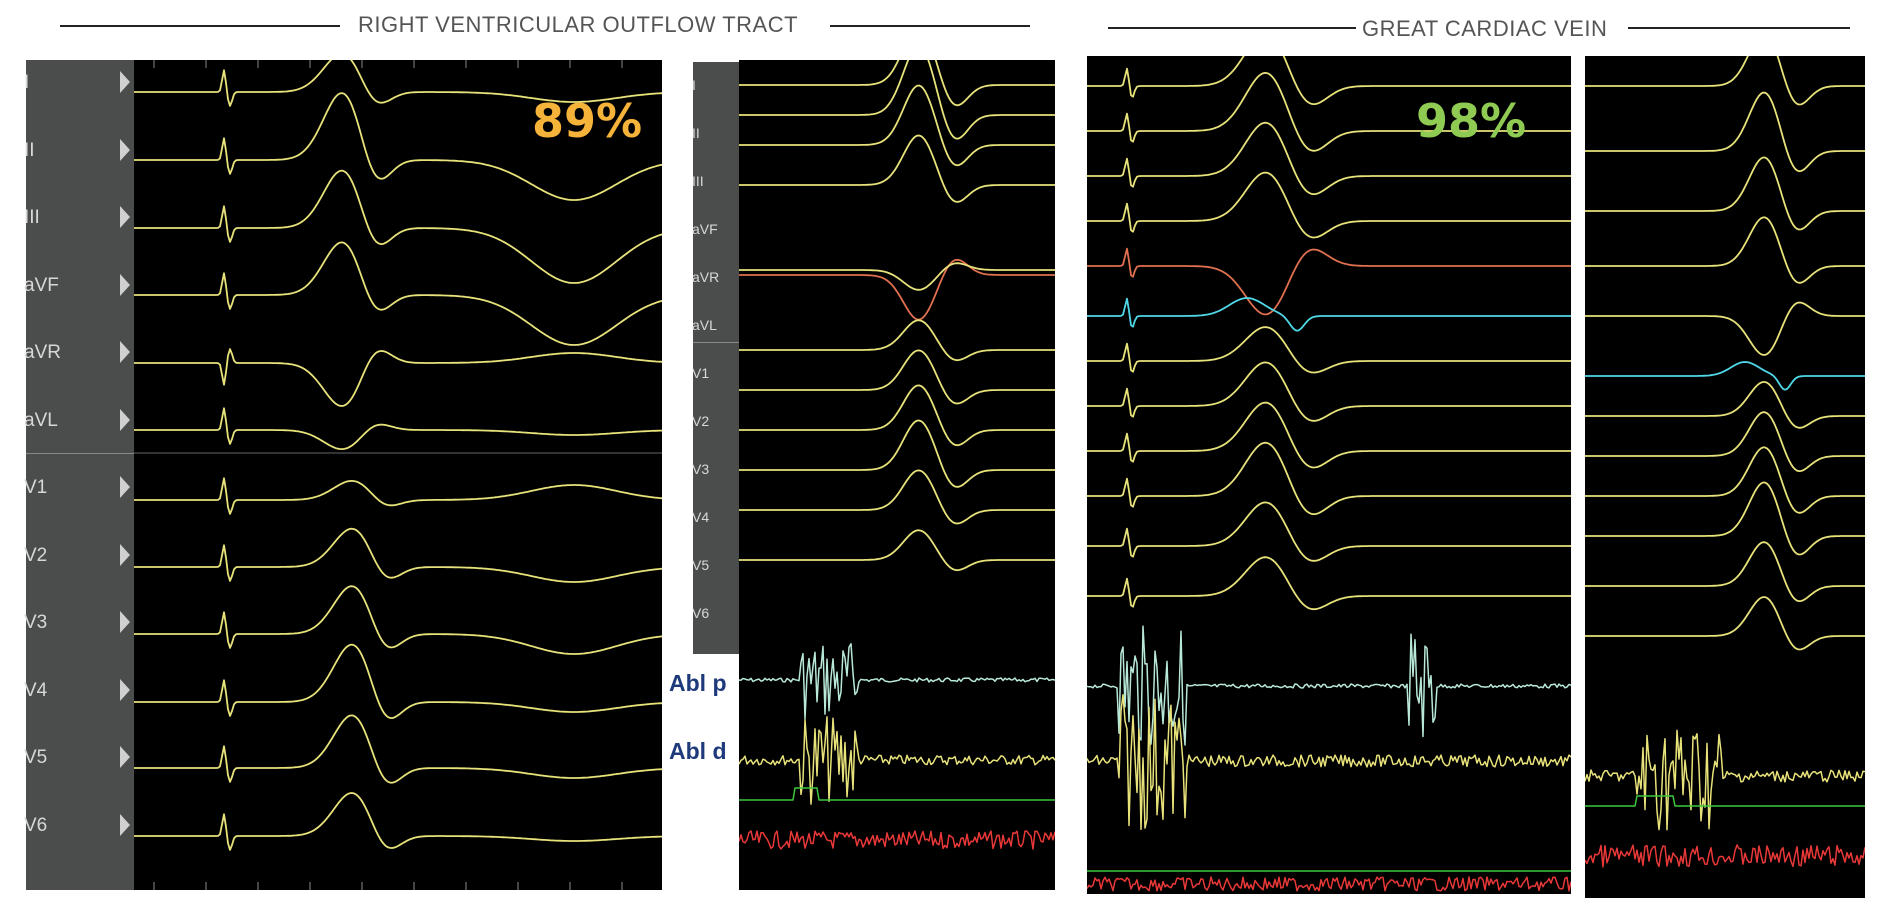 The image size is (1892, 918). I want to click on gcv-ablation-panel, so click(1725, 477).